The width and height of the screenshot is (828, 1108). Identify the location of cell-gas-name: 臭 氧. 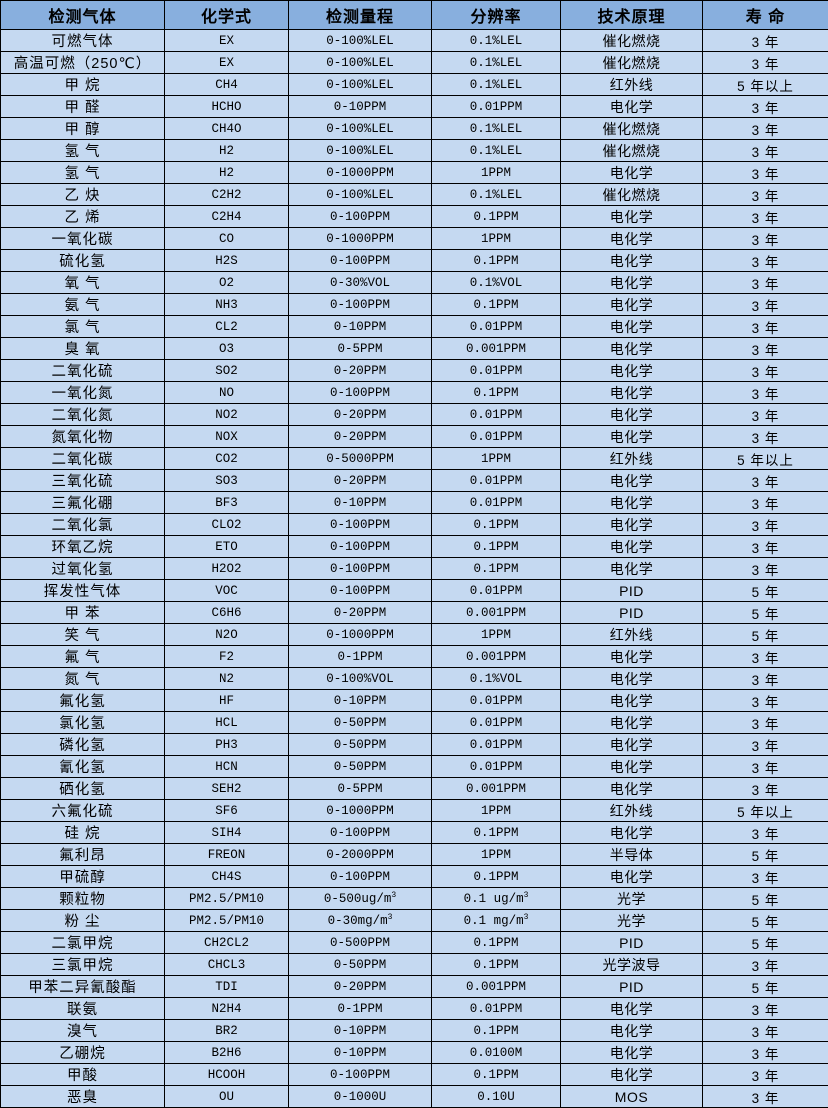
(83, 349).